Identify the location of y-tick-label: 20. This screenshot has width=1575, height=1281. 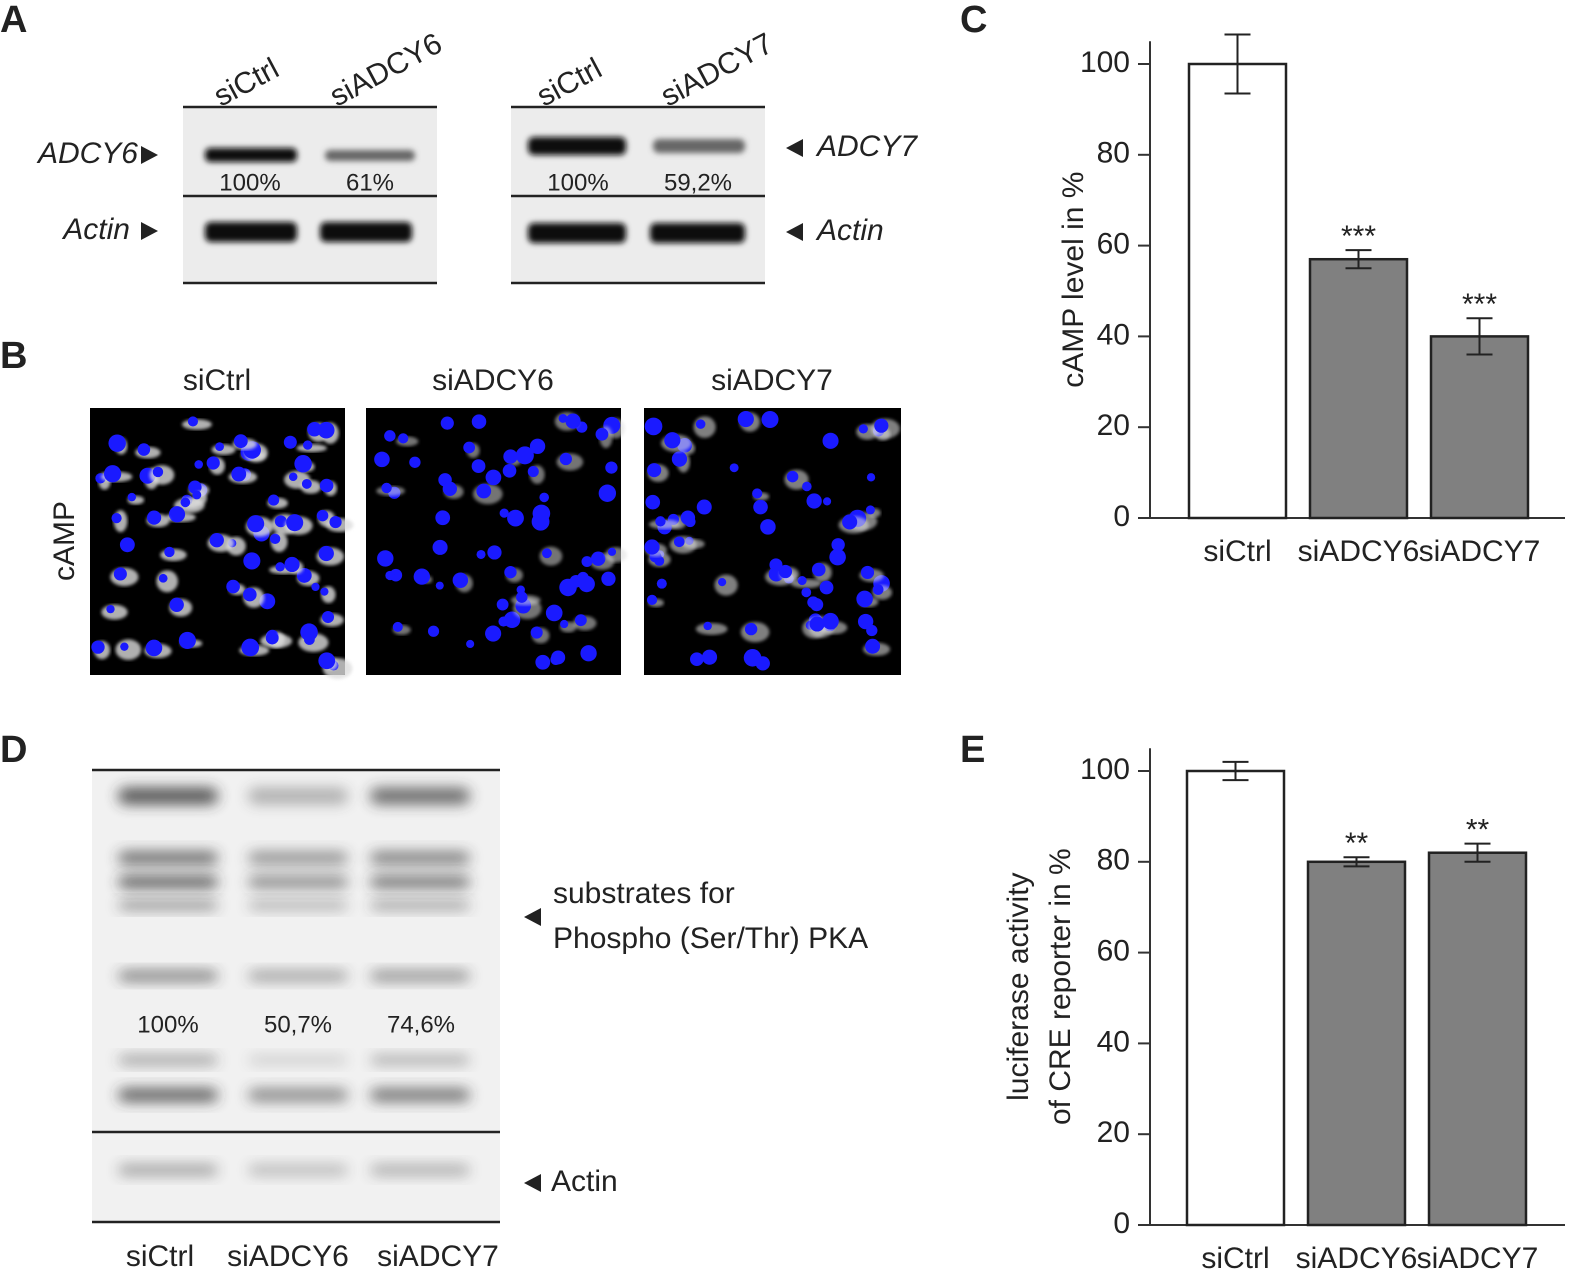
(1113, 425).